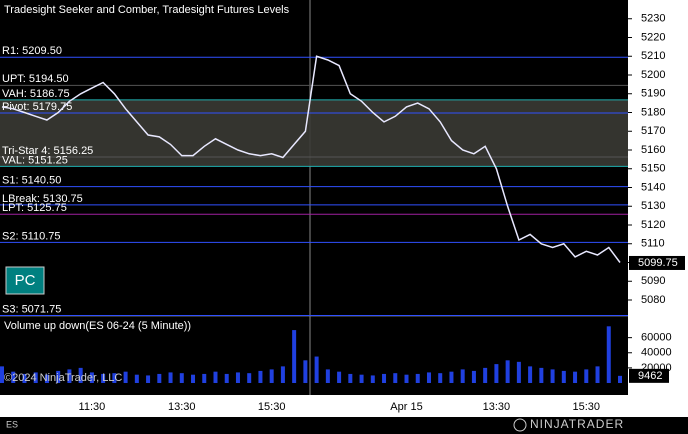 This screenshot has height=434, width=688. I want to click on level-label: LPT: 5125.75, so click(34, 208).